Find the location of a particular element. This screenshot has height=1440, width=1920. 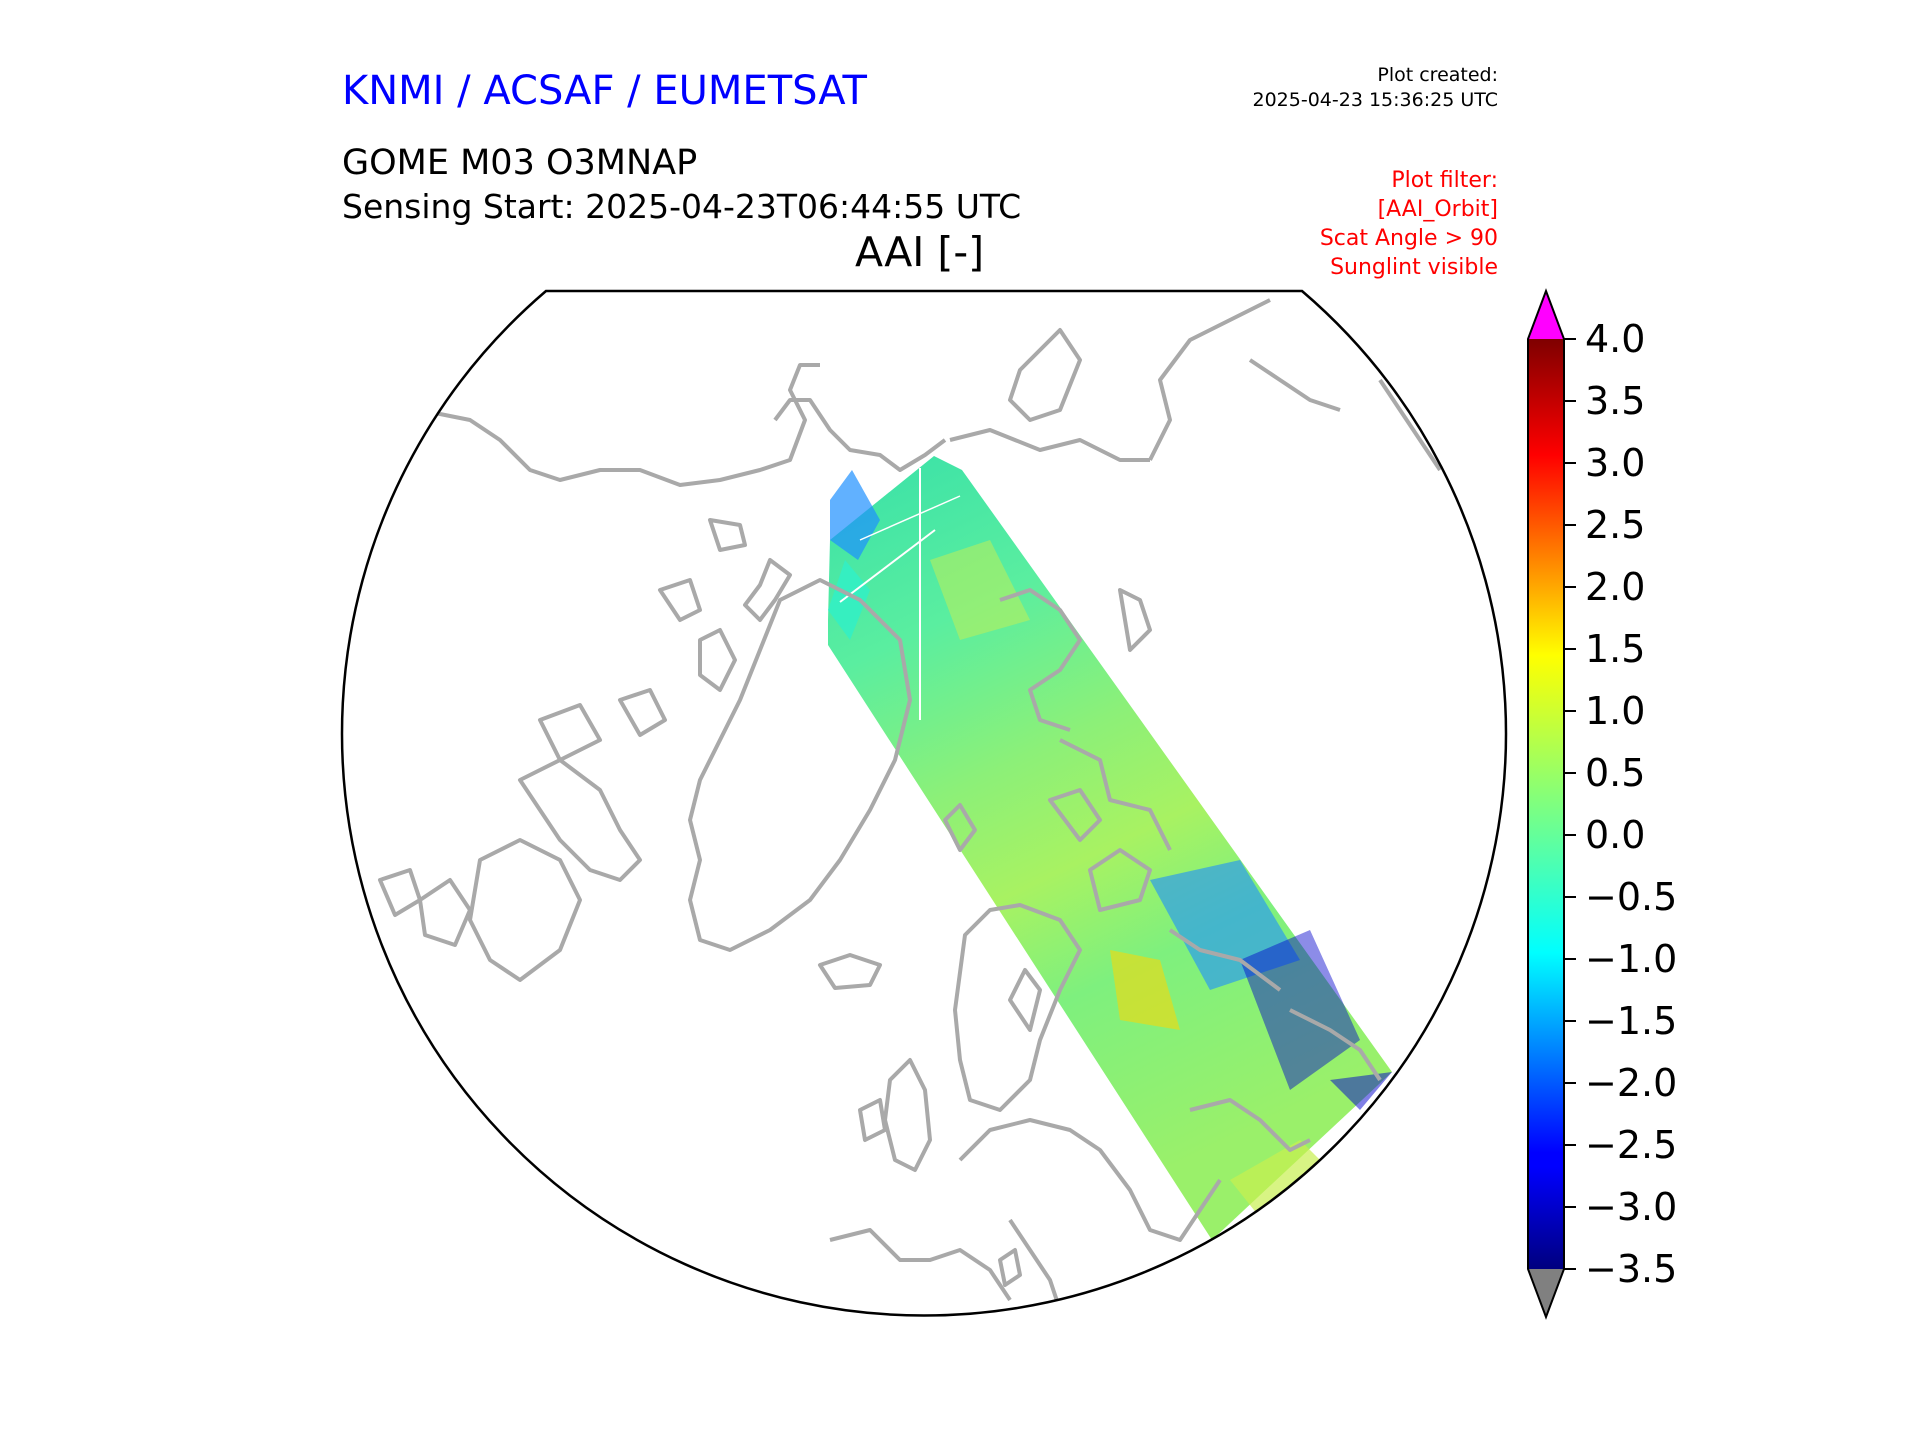

colorbar-tick-label: 0.5 is located at coordinates (1615, 773).